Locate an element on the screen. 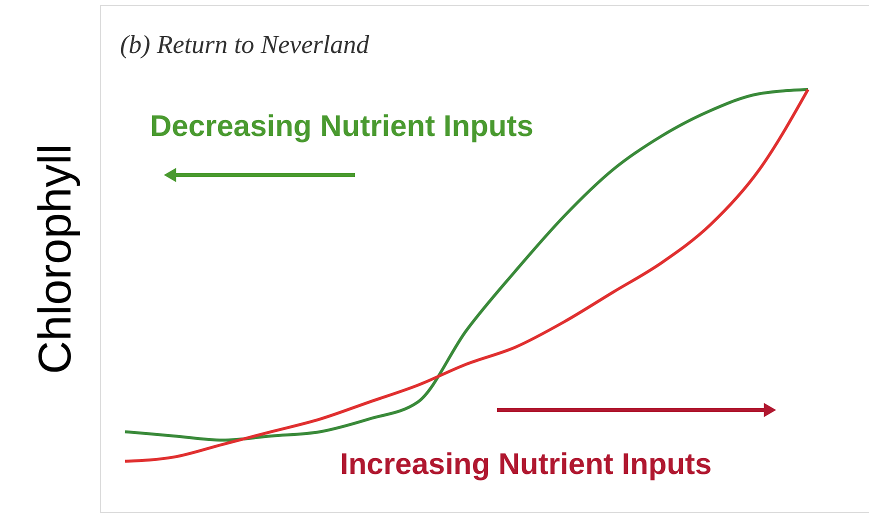 This screenshot has width=869, height=515. y-axis-title: Chlorophyll is located at coordinates (54, 259).